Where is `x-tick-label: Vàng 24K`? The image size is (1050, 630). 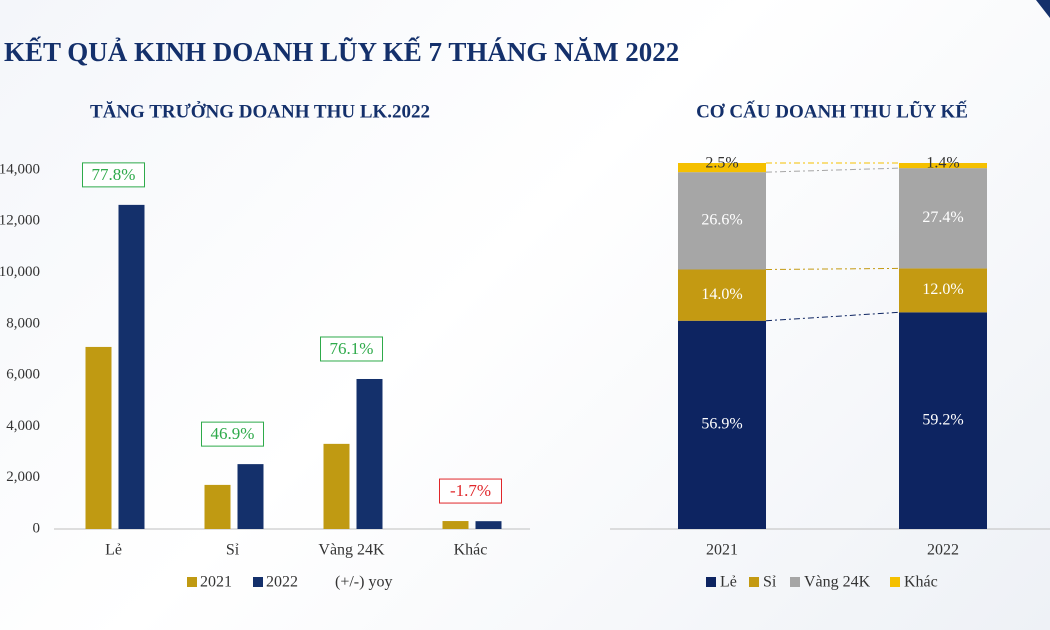 x-tick-label: Vàng 24K is located at coordinates (351, 550).